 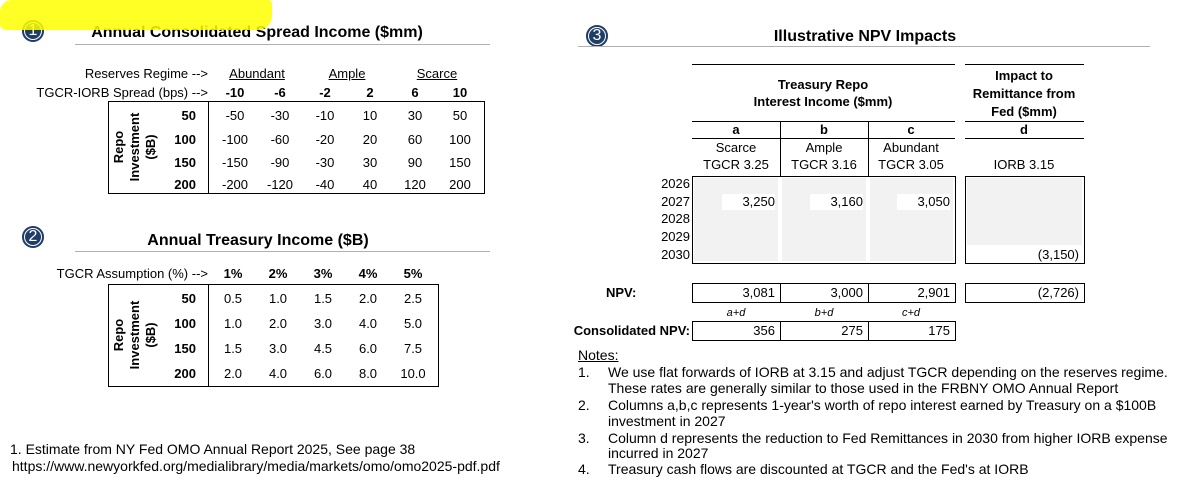 What do you see at coordinates (150, 335) in the screenshot?
I see `side-label-line: ($B)` at bounding box center [150, 335].